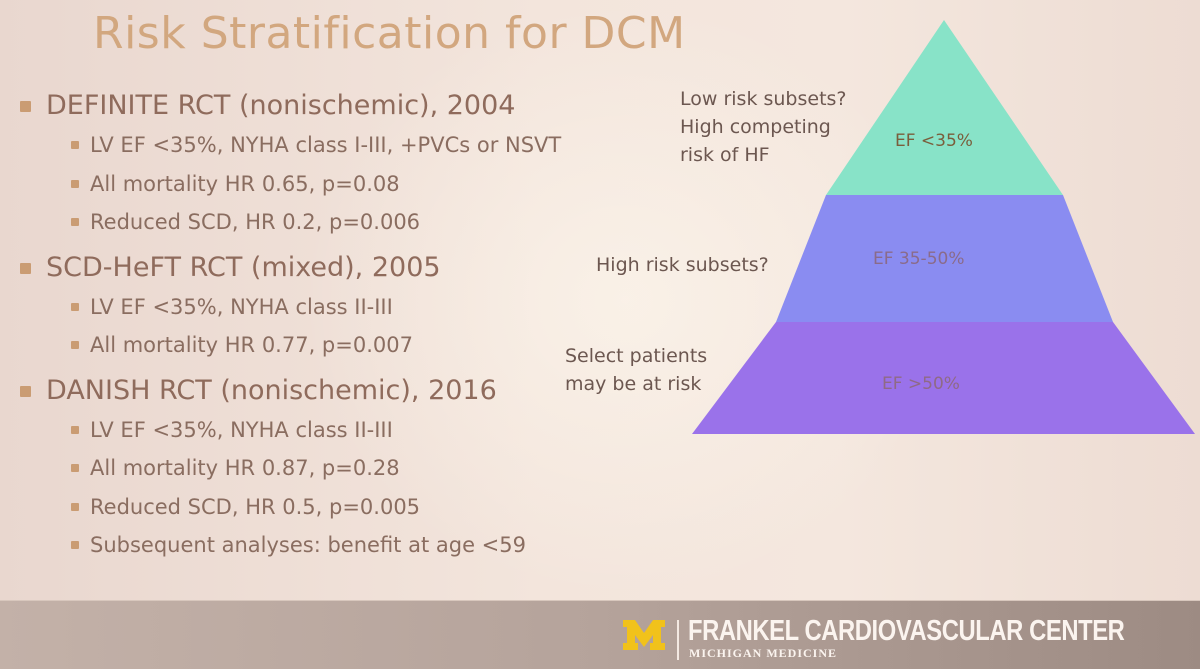  I want to click on sub-bullet: All mortality HR 0.87, p=0.28, so click(340, 470).